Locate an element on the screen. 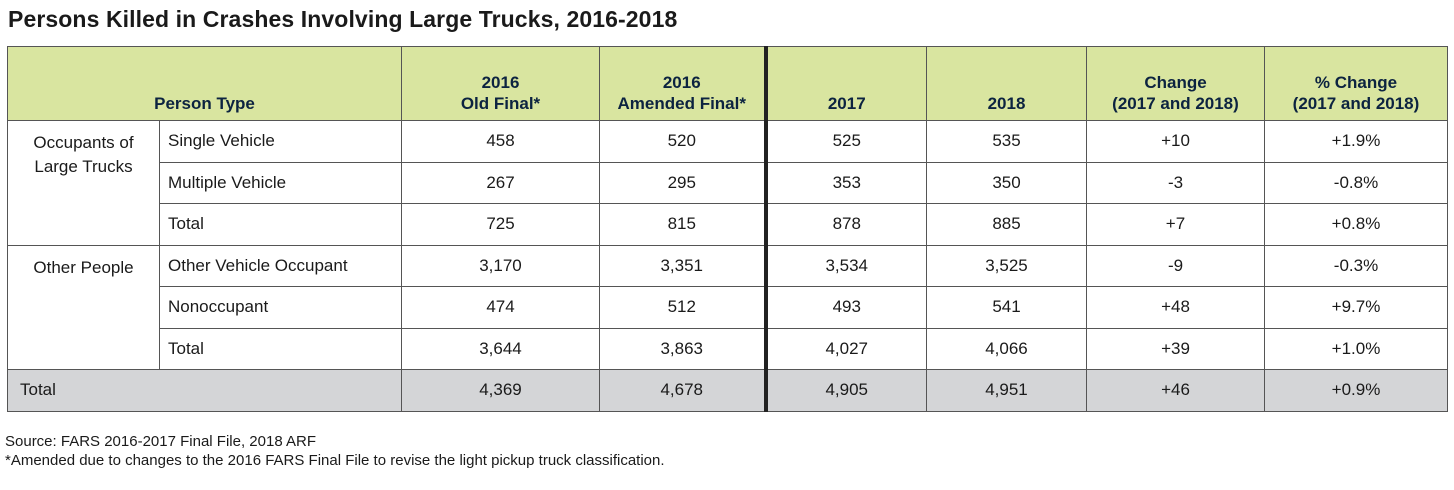 The width and height of the screenshot is (1454, 490). group-label-other-people: Other People is located at coordinates (83, 307).